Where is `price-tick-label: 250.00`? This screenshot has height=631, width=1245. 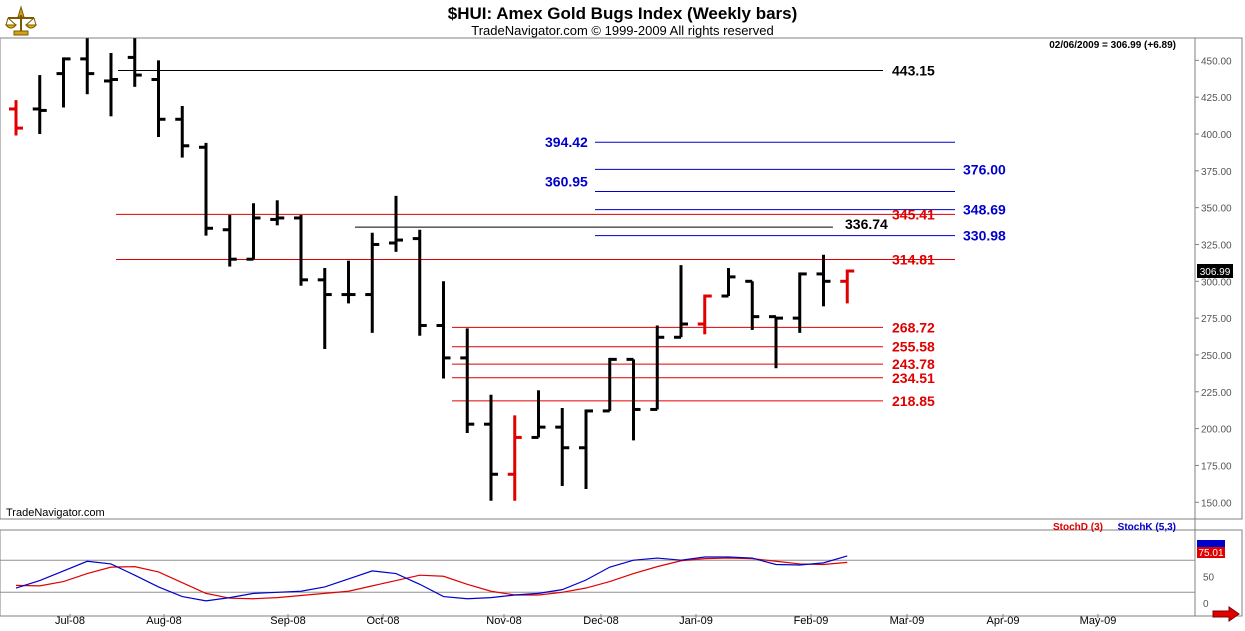 price-tick-label: 250.00 is located at coordinates (1216, 356).